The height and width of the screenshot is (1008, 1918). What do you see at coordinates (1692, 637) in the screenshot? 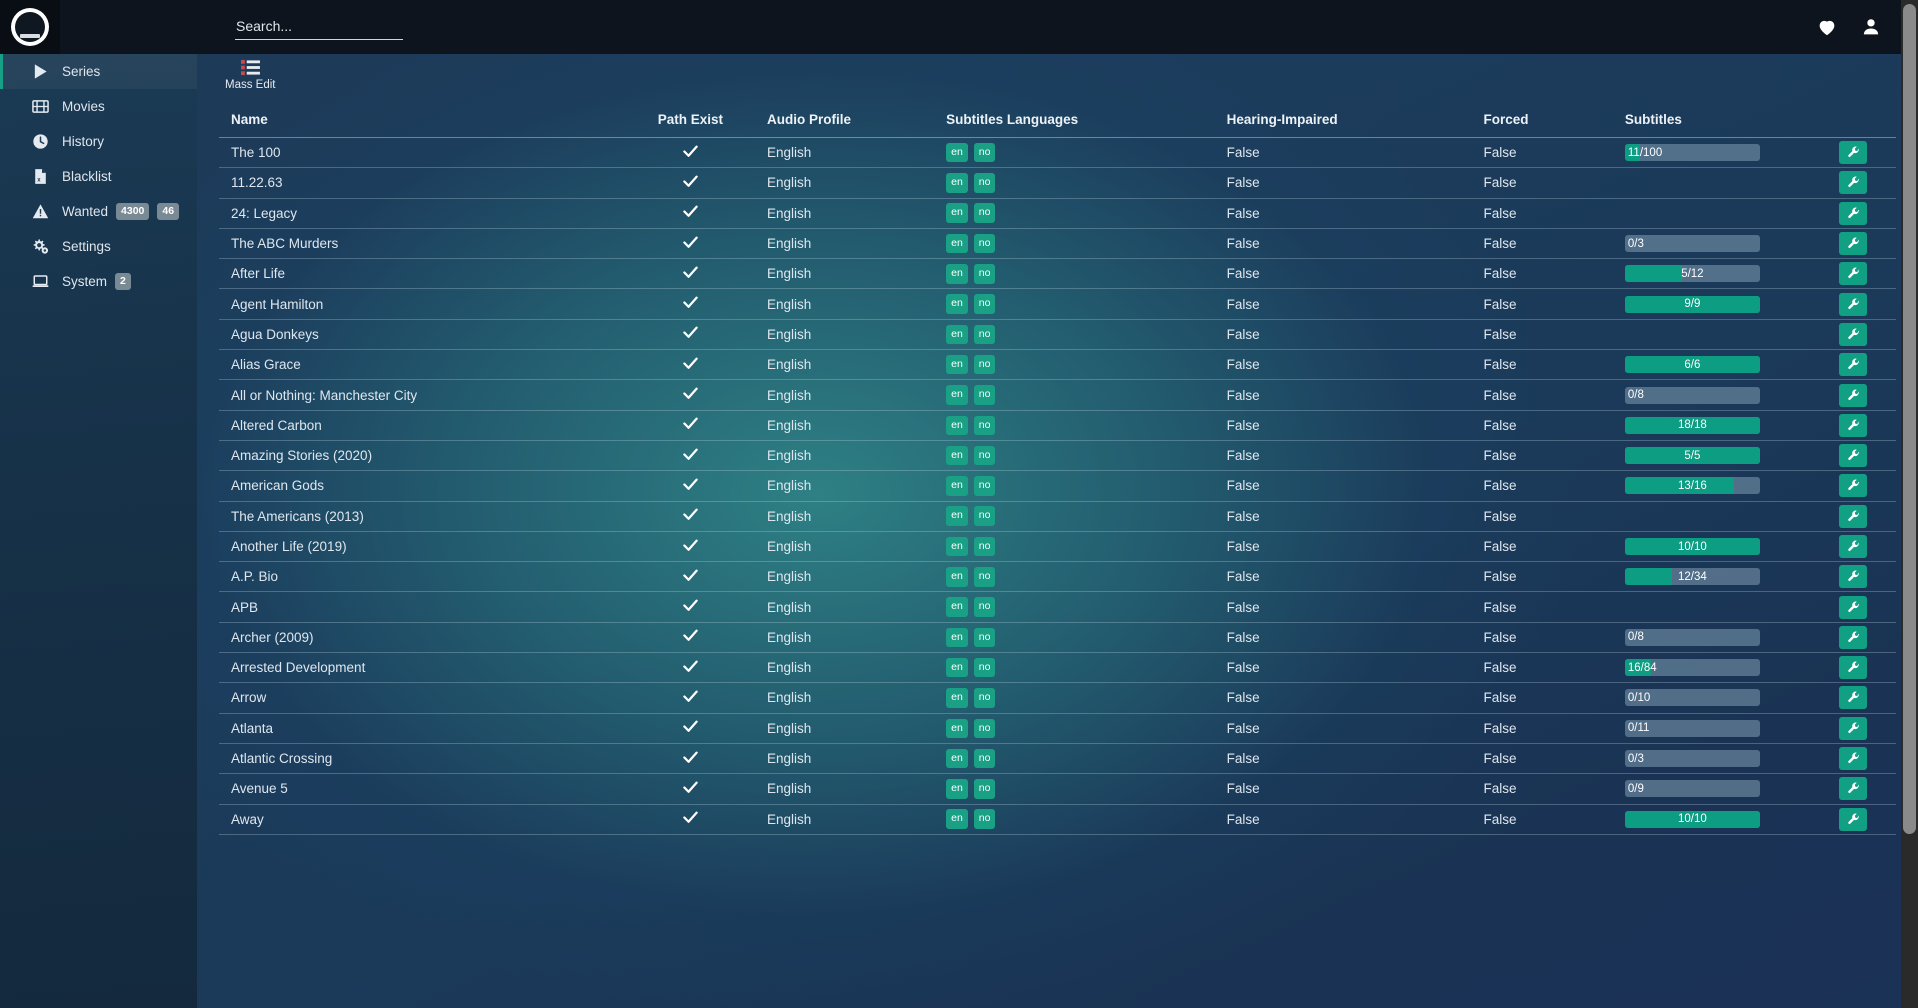
I see `progress-bar: 0/8` at bounding box center [1692, 637].